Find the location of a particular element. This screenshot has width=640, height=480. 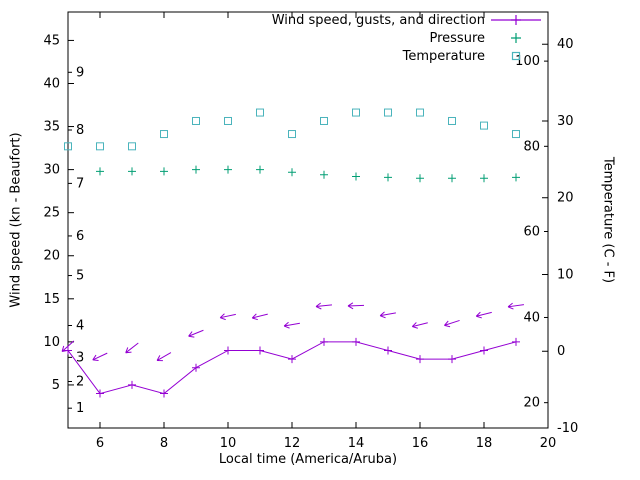

legend-label-pressure: Pressure is located at coordinates (457, 38).